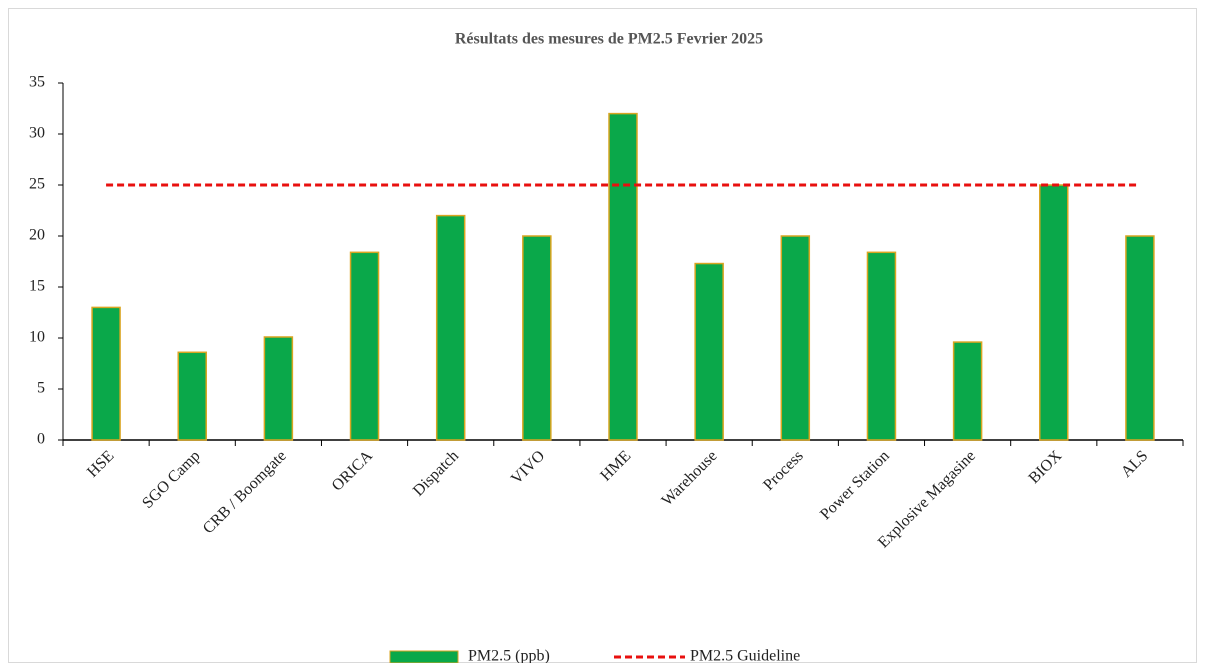  Describe the element at coordinates (37, 82) in the screenshot. I see `y-tick-label: 35` at that location.